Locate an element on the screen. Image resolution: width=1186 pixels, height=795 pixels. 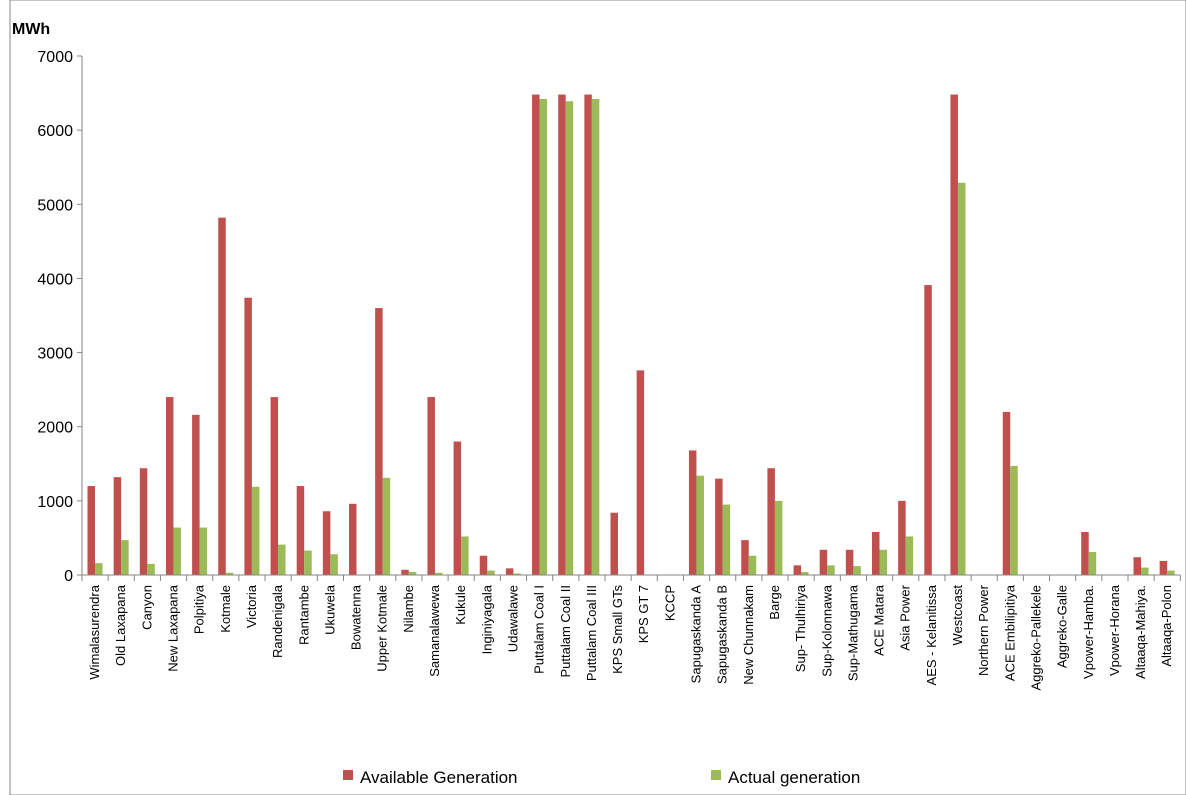
x-category-label: Ukuwela is located at coordinates (329, 609).